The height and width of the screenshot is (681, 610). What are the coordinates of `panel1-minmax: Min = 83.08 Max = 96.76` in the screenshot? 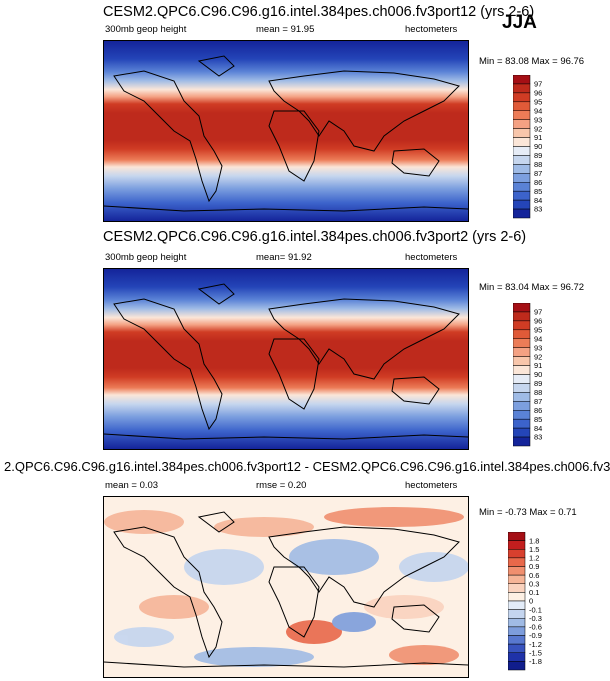 It's located at (532, 61).